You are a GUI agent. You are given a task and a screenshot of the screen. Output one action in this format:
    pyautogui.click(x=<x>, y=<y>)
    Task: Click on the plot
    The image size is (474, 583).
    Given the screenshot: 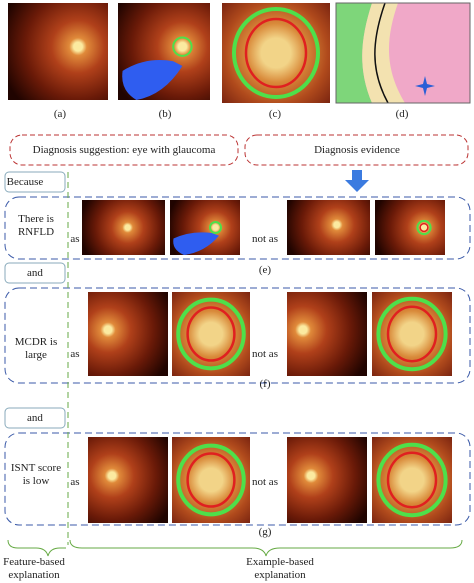 What is the action you would take?
    pyautogui.click(x=403, y=53)
    